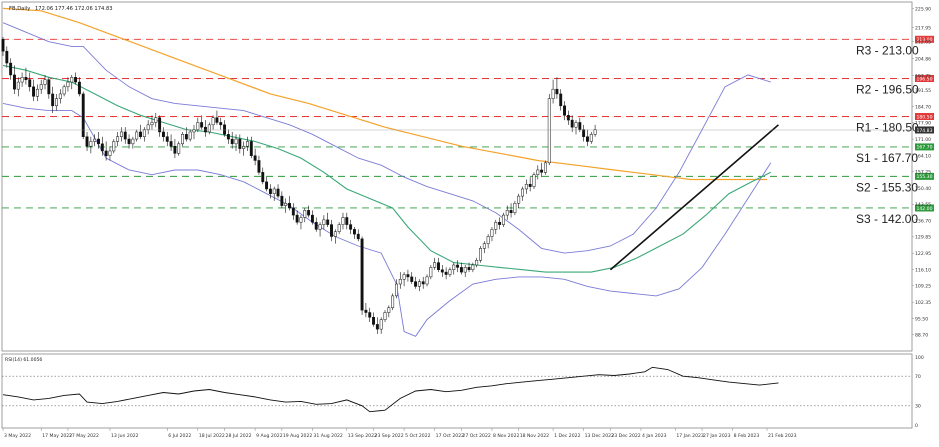 This screenshot has width=939, height=447. What do you see at coordinates (84, 436) in the screenshot?
I see `x-tick-label: 27 May 2022` at bounding box center [84, 436].